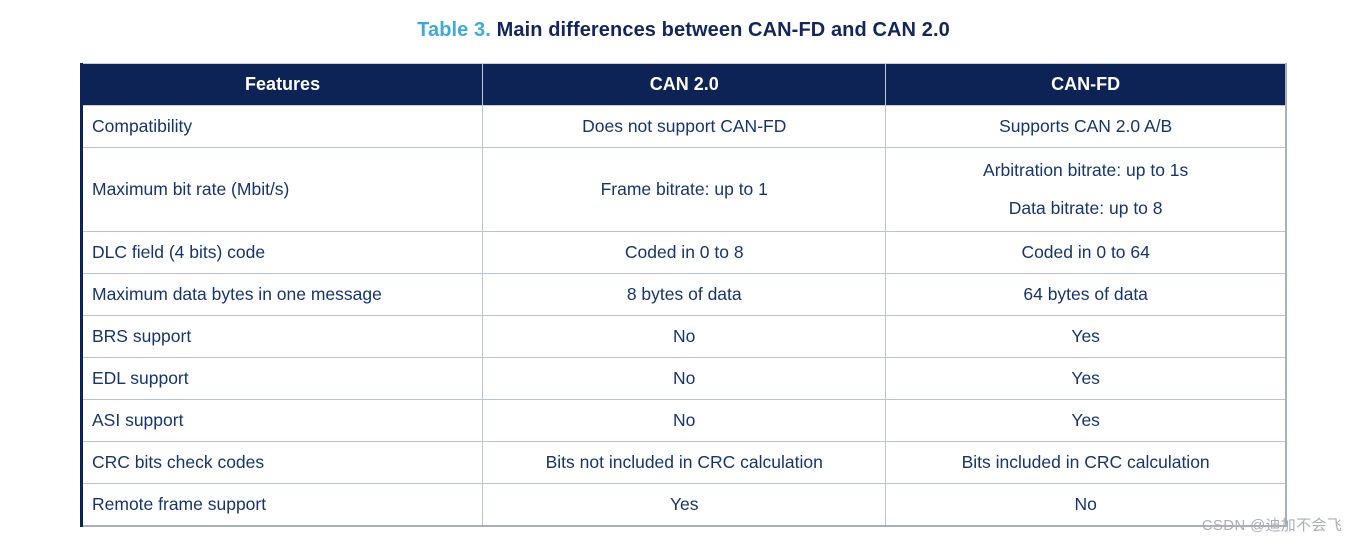  I want to click on can20-cell: 8 bytes of data, so click(684, 294).